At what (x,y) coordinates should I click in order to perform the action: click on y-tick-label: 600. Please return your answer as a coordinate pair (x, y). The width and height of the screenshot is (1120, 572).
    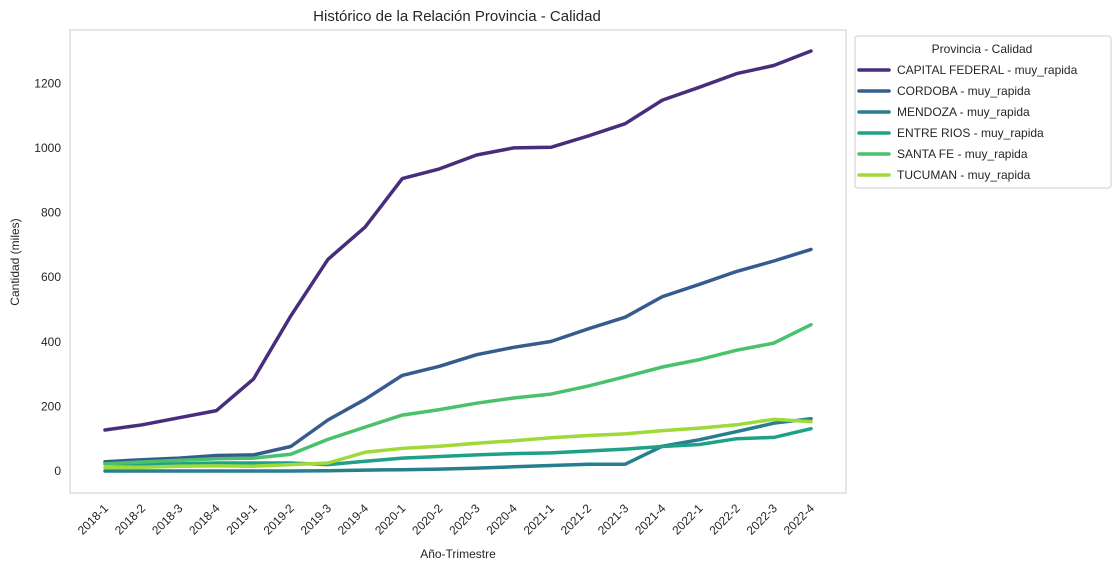
    Looking at the image, I should click on (51, 277).